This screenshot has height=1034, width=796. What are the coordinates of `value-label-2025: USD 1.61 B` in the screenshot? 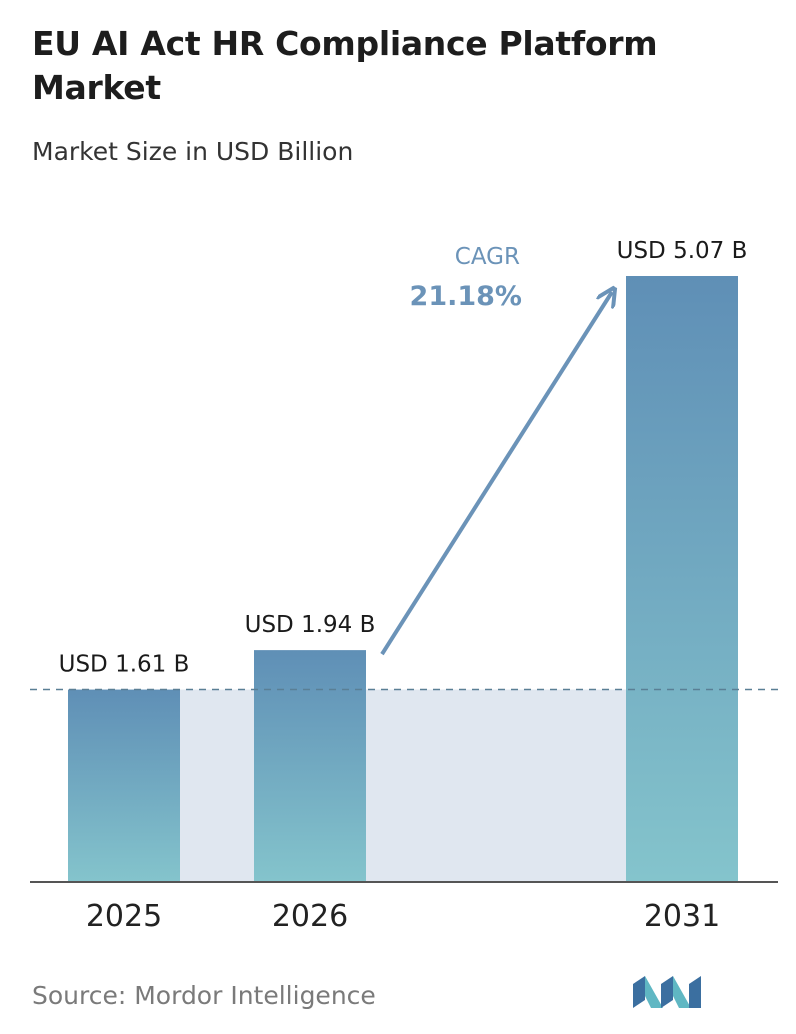 It's located at (124, 665).